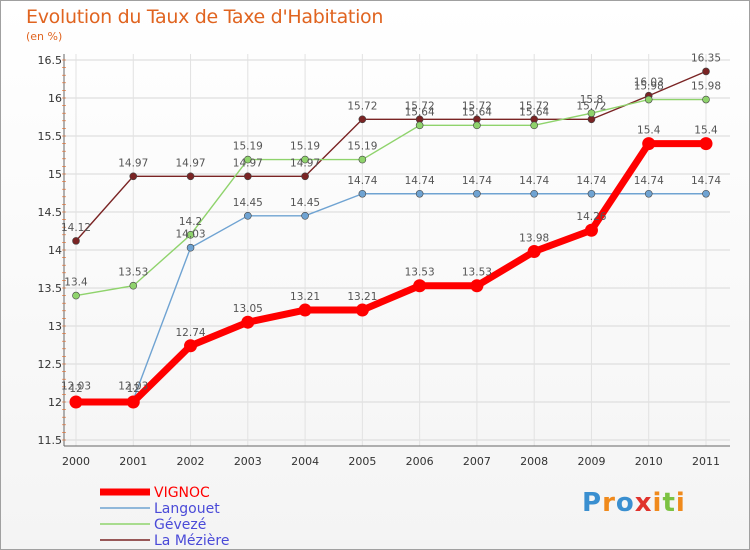  Describe the element at coordinates (591, 100) in the screenshot. I see `data-label: 15.8` at that location.